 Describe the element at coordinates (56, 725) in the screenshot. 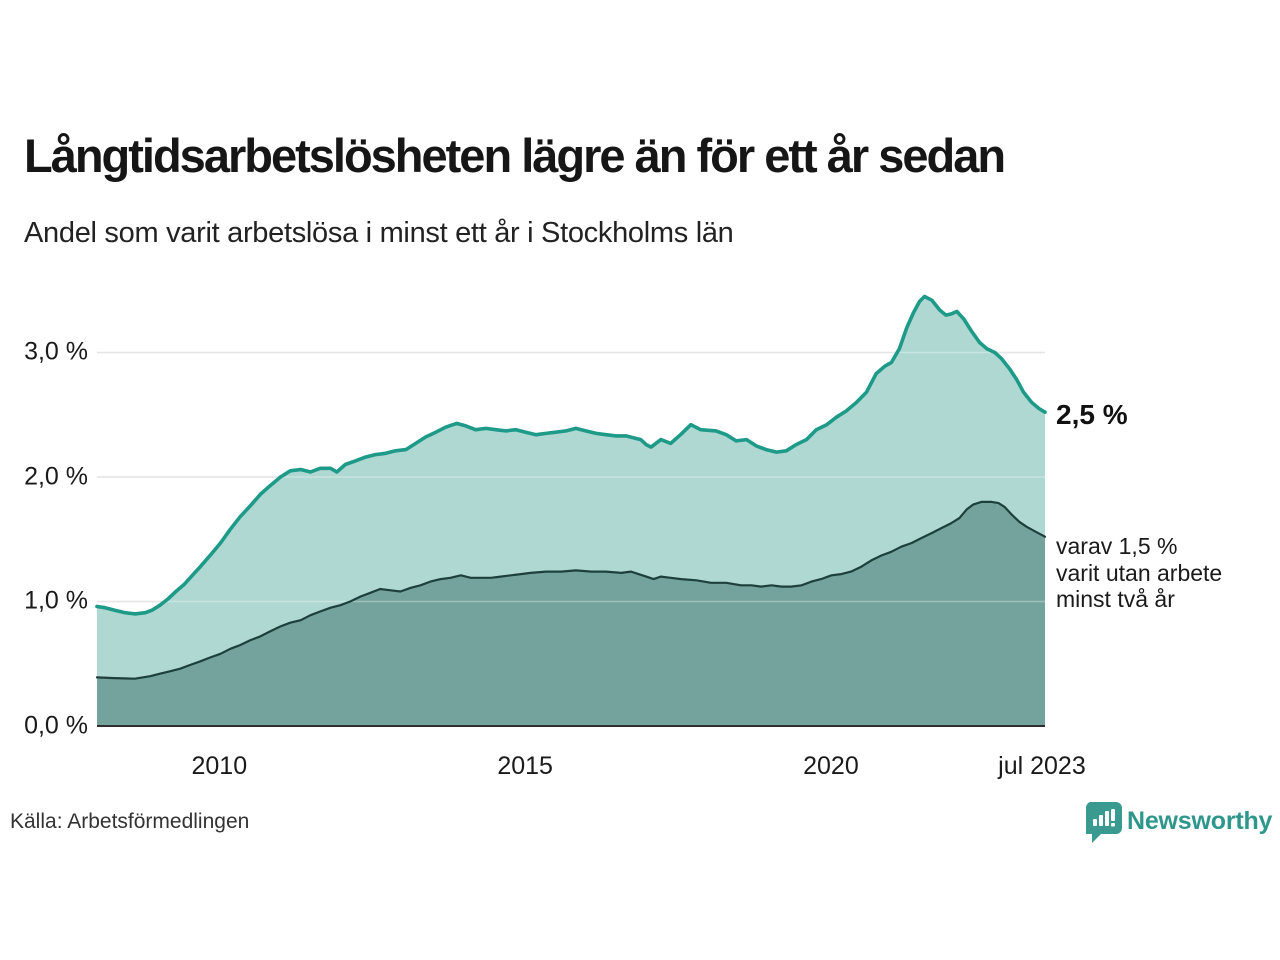

I see `y-tick-label: 0,0 %` at that location.